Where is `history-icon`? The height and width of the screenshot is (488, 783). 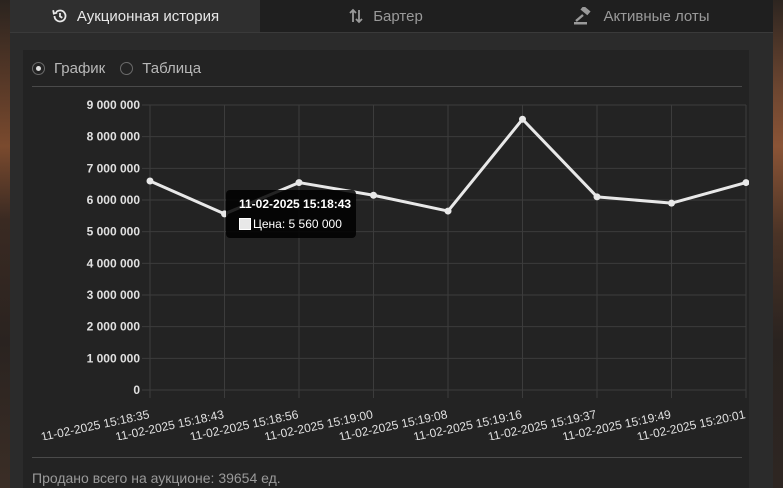 history-icon is located at coordinates (60, 16).